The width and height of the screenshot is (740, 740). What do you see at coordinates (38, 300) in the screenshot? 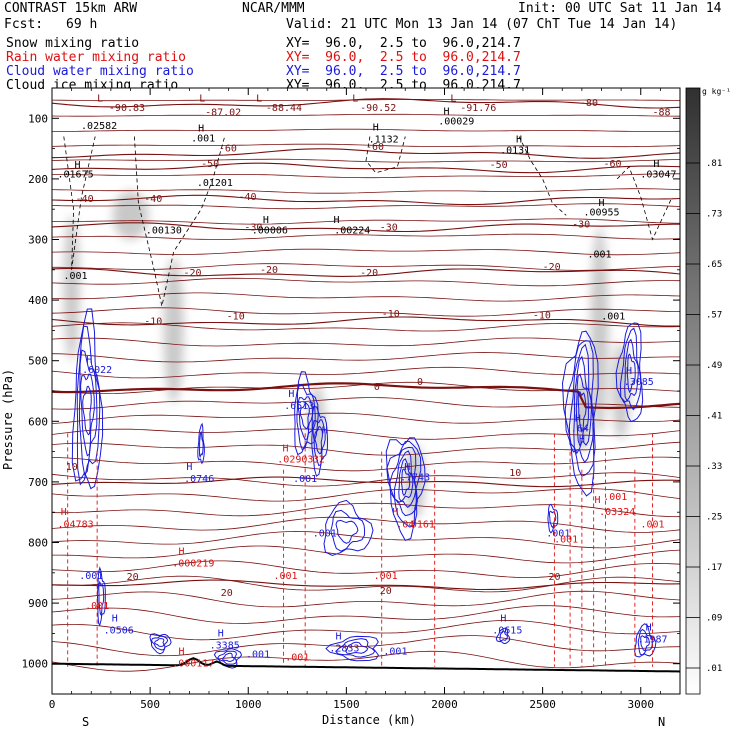
I see `y-tick-label-400: 400` at bounding box center [38, 300].